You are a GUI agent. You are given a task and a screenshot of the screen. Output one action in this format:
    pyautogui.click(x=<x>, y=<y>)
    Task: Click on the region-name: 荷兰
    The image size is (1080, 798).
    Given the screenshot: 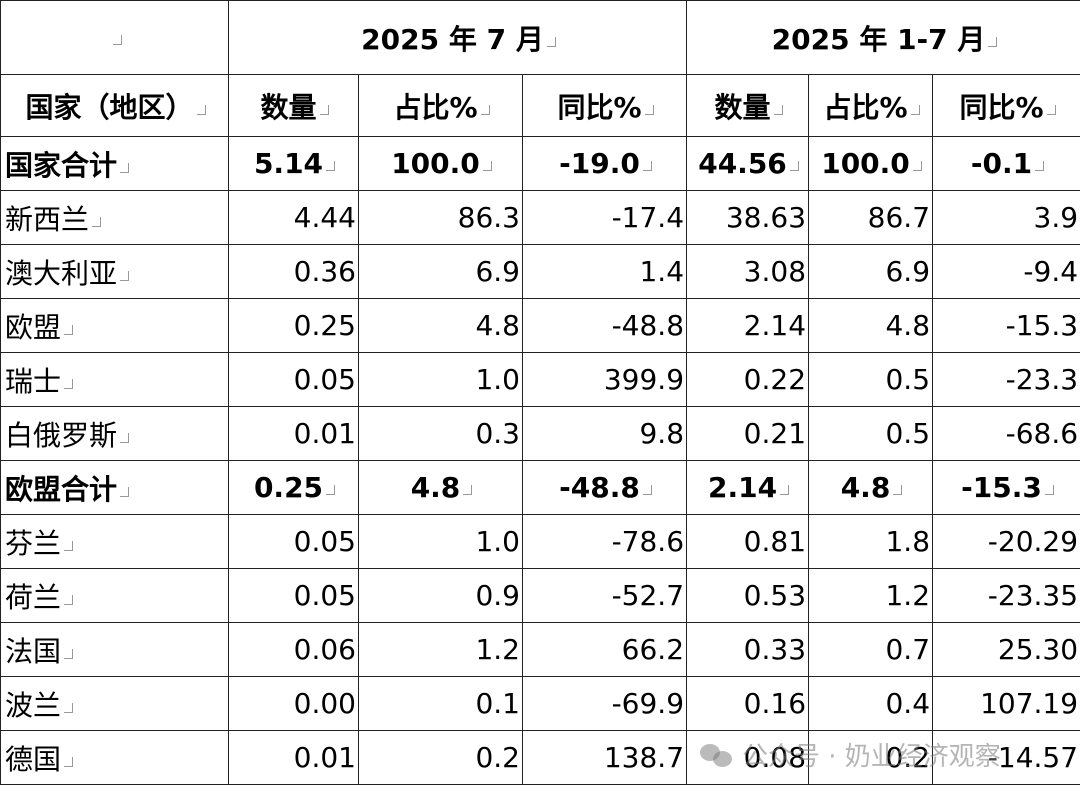 What is the action you would take?
    pyautogui.click(x=33, y=597)
    